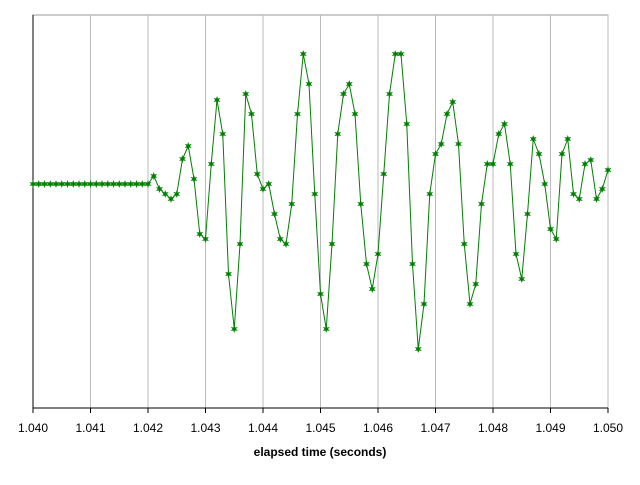 This screenshot has height=485, width=640. What do you see at coordinates (493, 428) in the screenshot?
I see `x-tick-label: 1.048` at bounding box center [493, 428].